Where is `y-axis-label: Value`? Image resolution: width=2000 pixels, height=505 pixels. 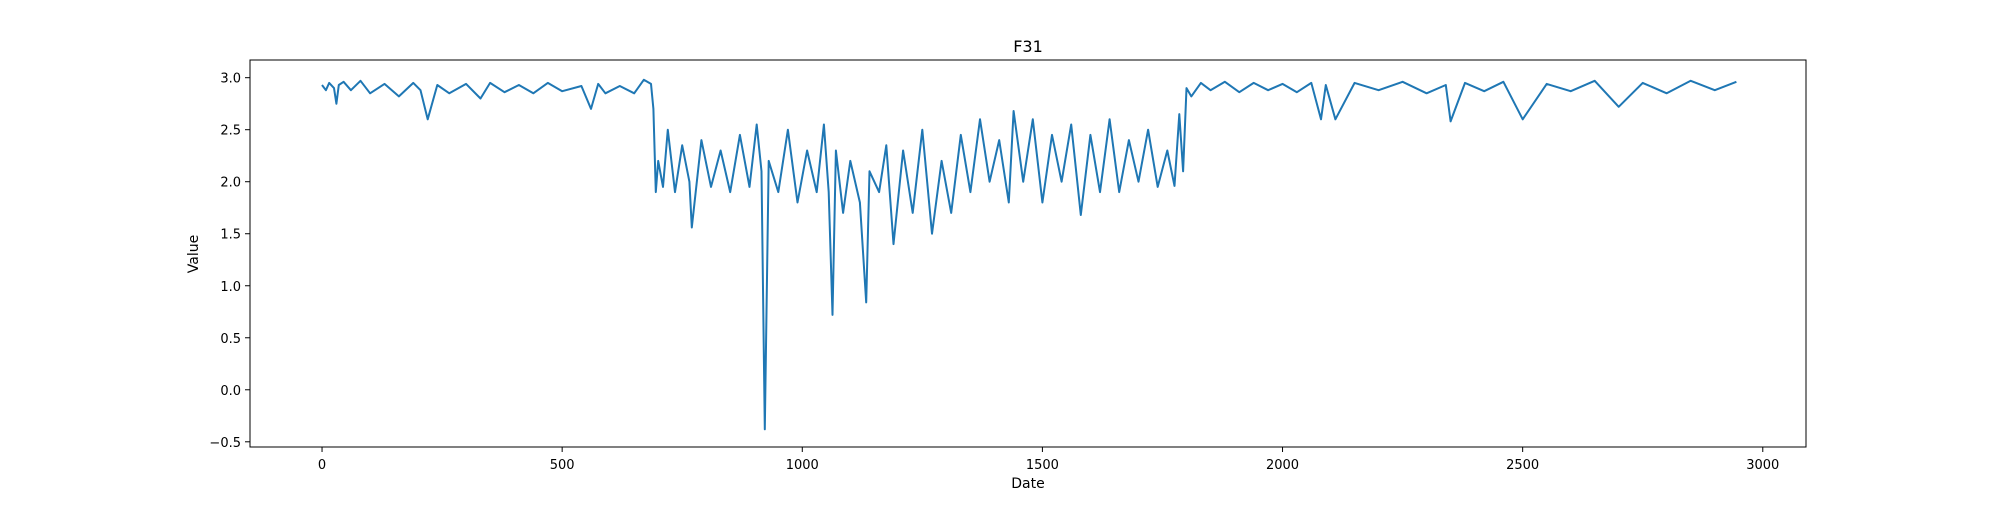
y-axis-label: Value is located at coordinates (194, 254).